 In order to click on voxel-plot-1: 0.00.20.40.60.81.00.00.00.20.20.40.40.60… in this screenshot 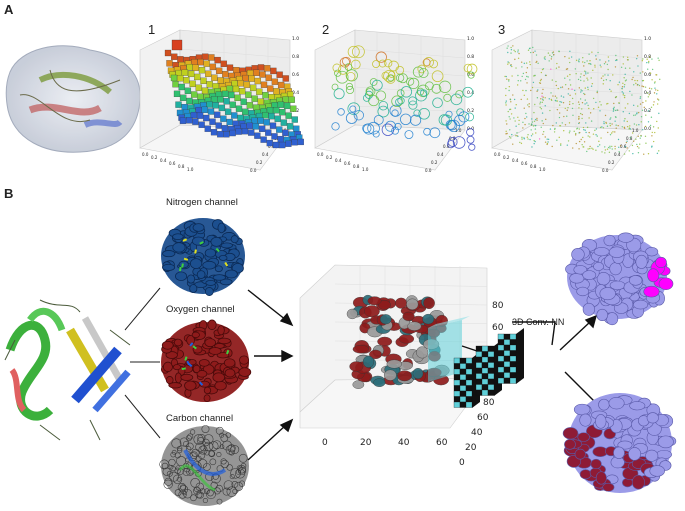, I will do `click(221, 101)`.